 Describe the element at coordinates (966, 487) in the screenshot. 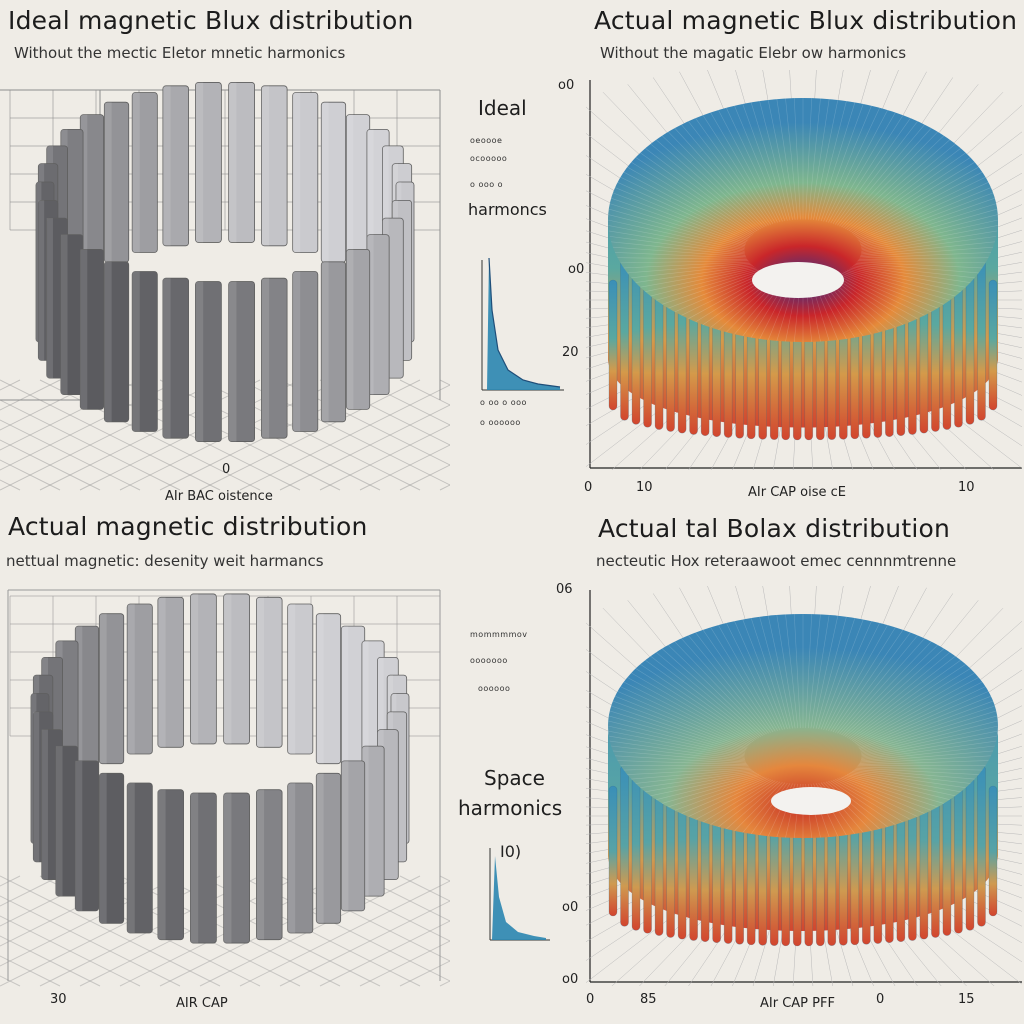

I see `panel-2-x-tick-3: 10` at that location.